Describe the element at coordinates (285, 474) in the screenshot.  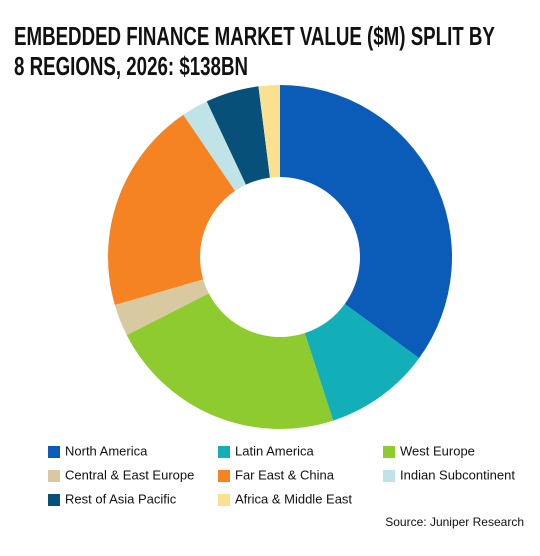
I see `legend-label: Far East & China` at that location.